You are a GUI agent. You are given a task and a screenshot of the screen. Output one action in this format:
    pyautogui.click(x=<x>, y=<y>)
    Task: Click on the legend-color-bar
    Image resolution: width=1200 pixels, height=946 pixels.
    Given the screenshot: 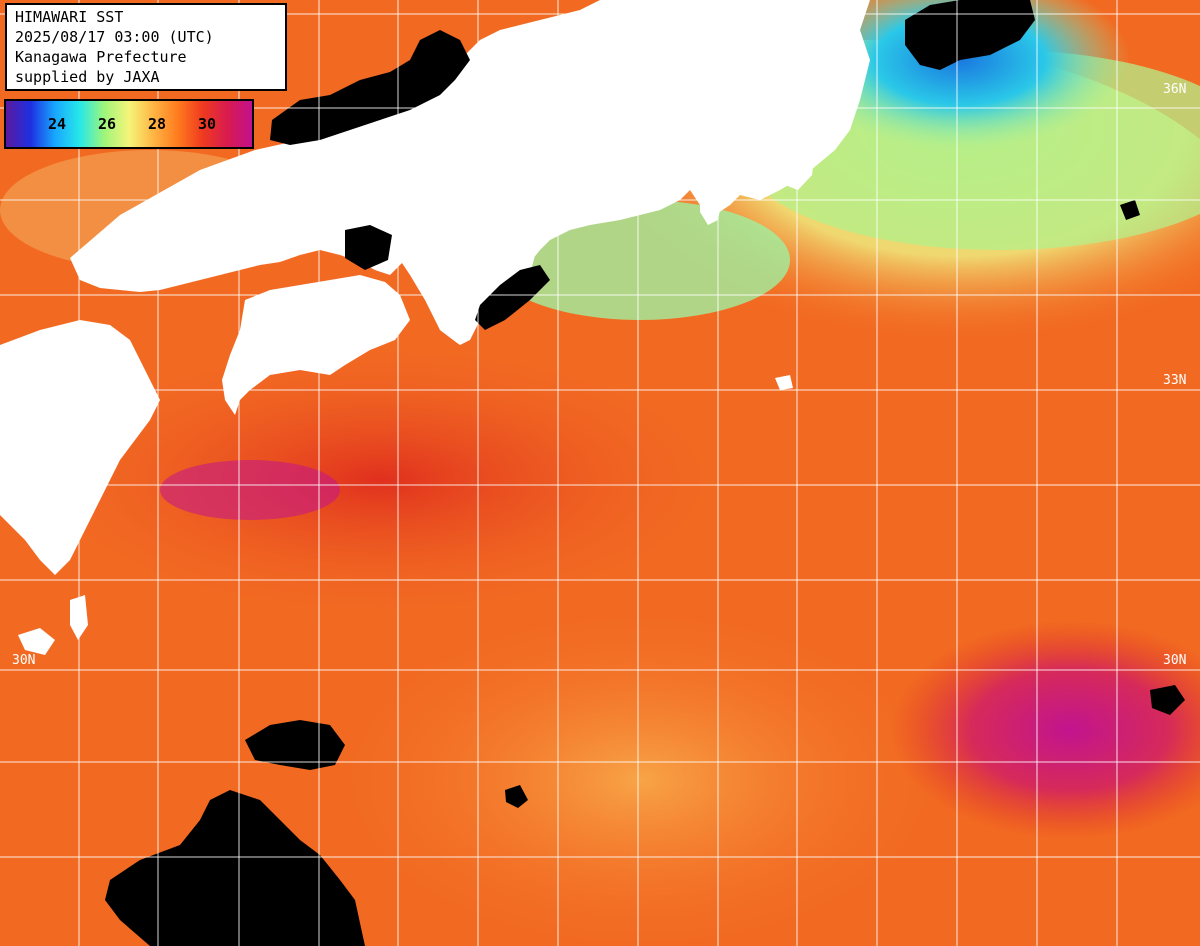 What is the action you would take?
    pyautogui.click(x=129, y=124)
    